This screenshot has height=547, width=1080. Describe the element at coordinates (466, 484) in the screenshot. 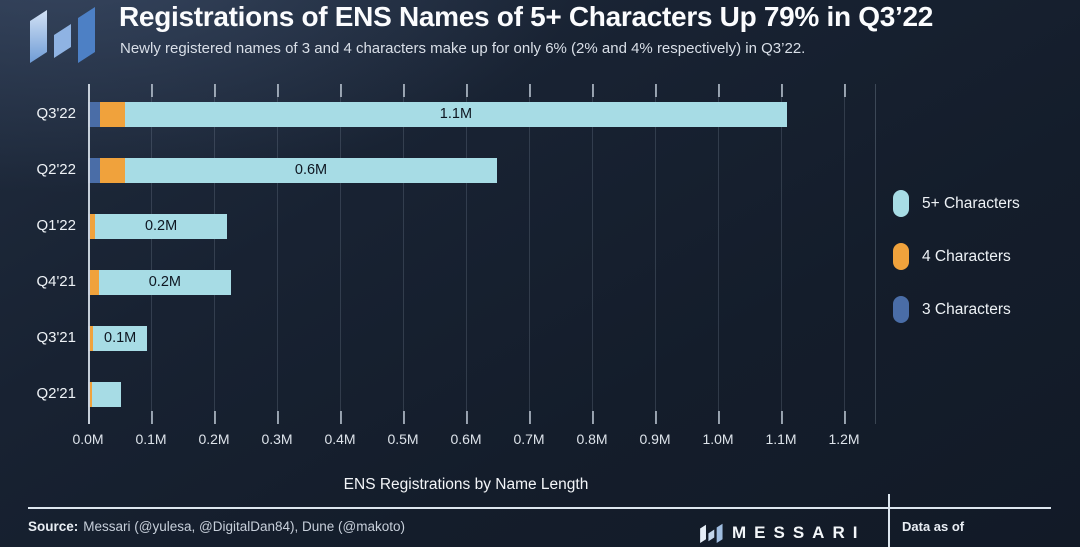

I see `x-axis-title: ENS Registrations by Name Length` at that location.